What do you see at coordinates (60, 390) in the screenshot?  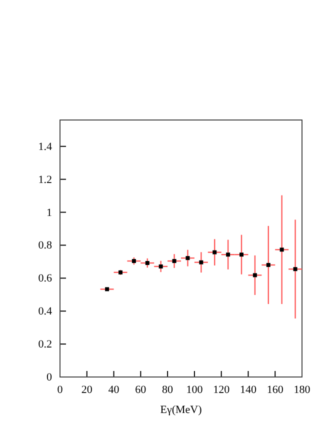 I see `x-tick-label: 0` at bounding box center [60, 390].